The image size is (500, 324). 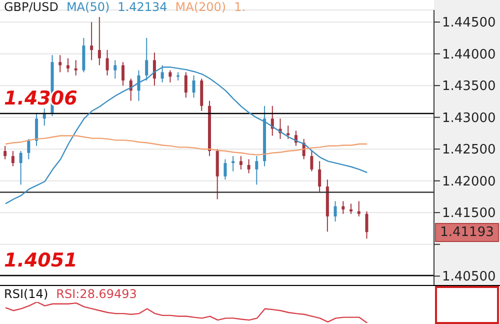 I want to click on annotation: 1., so click(x=240, y=7).